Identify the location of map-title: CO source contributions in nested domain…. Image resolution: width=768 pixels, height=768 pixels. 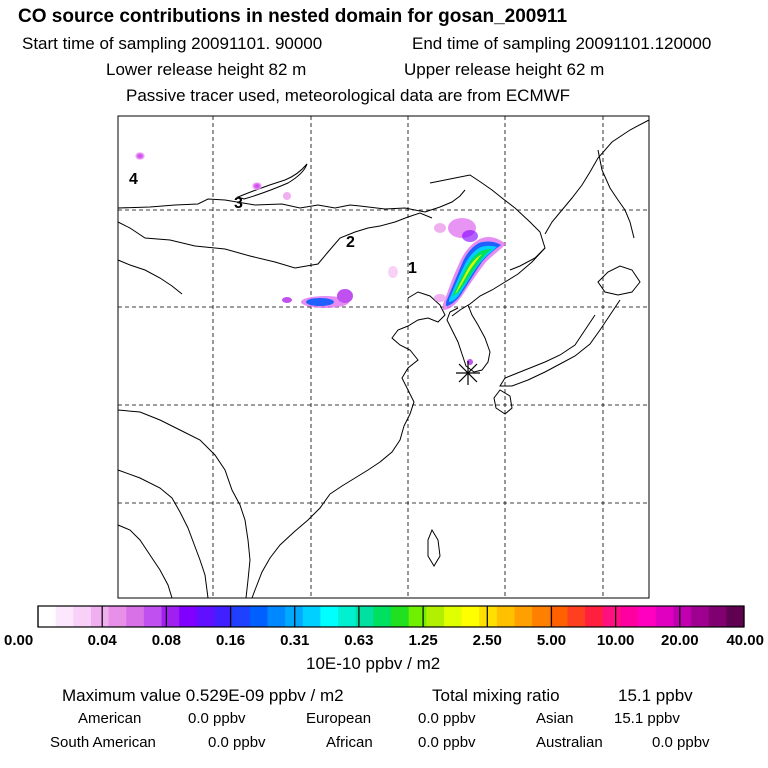
(293, 16).